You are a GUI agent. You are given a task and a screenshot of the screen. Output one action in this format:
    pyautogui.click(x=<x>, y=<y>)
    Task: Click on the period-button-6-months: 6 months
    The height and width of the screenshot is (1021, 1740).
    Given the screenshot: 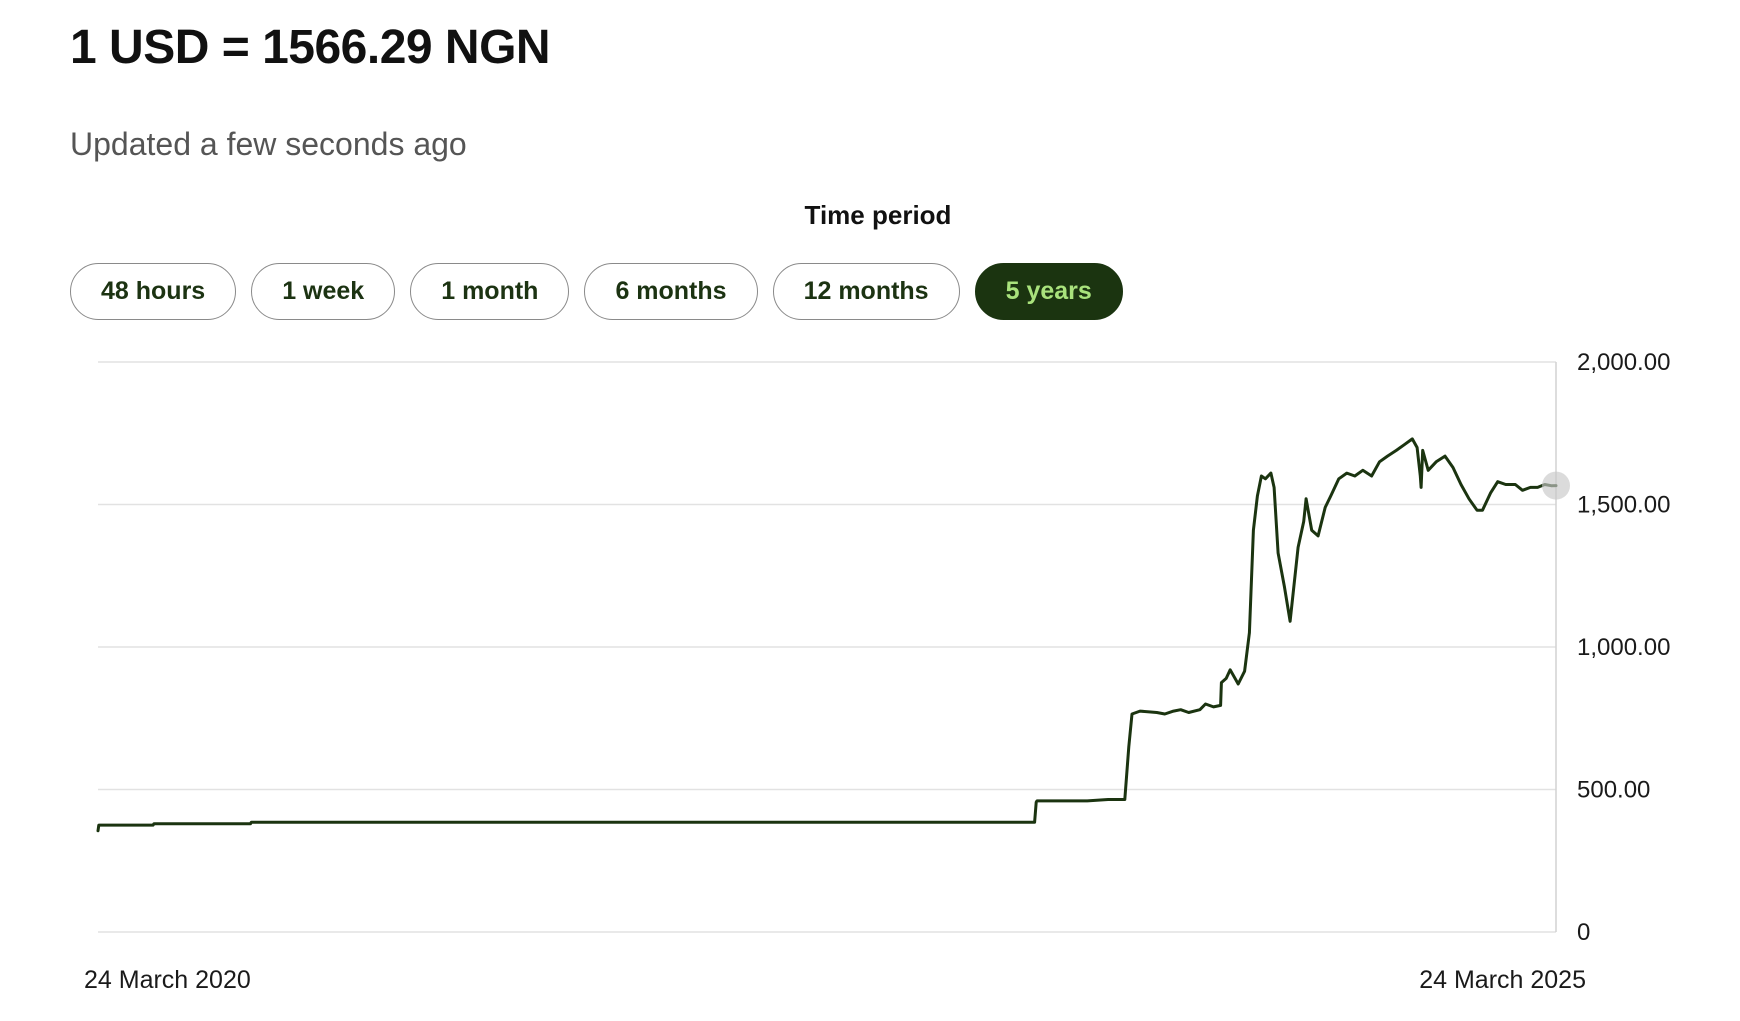 What is the action you would take?
    pyautogui.click(x=671, y=291)
    